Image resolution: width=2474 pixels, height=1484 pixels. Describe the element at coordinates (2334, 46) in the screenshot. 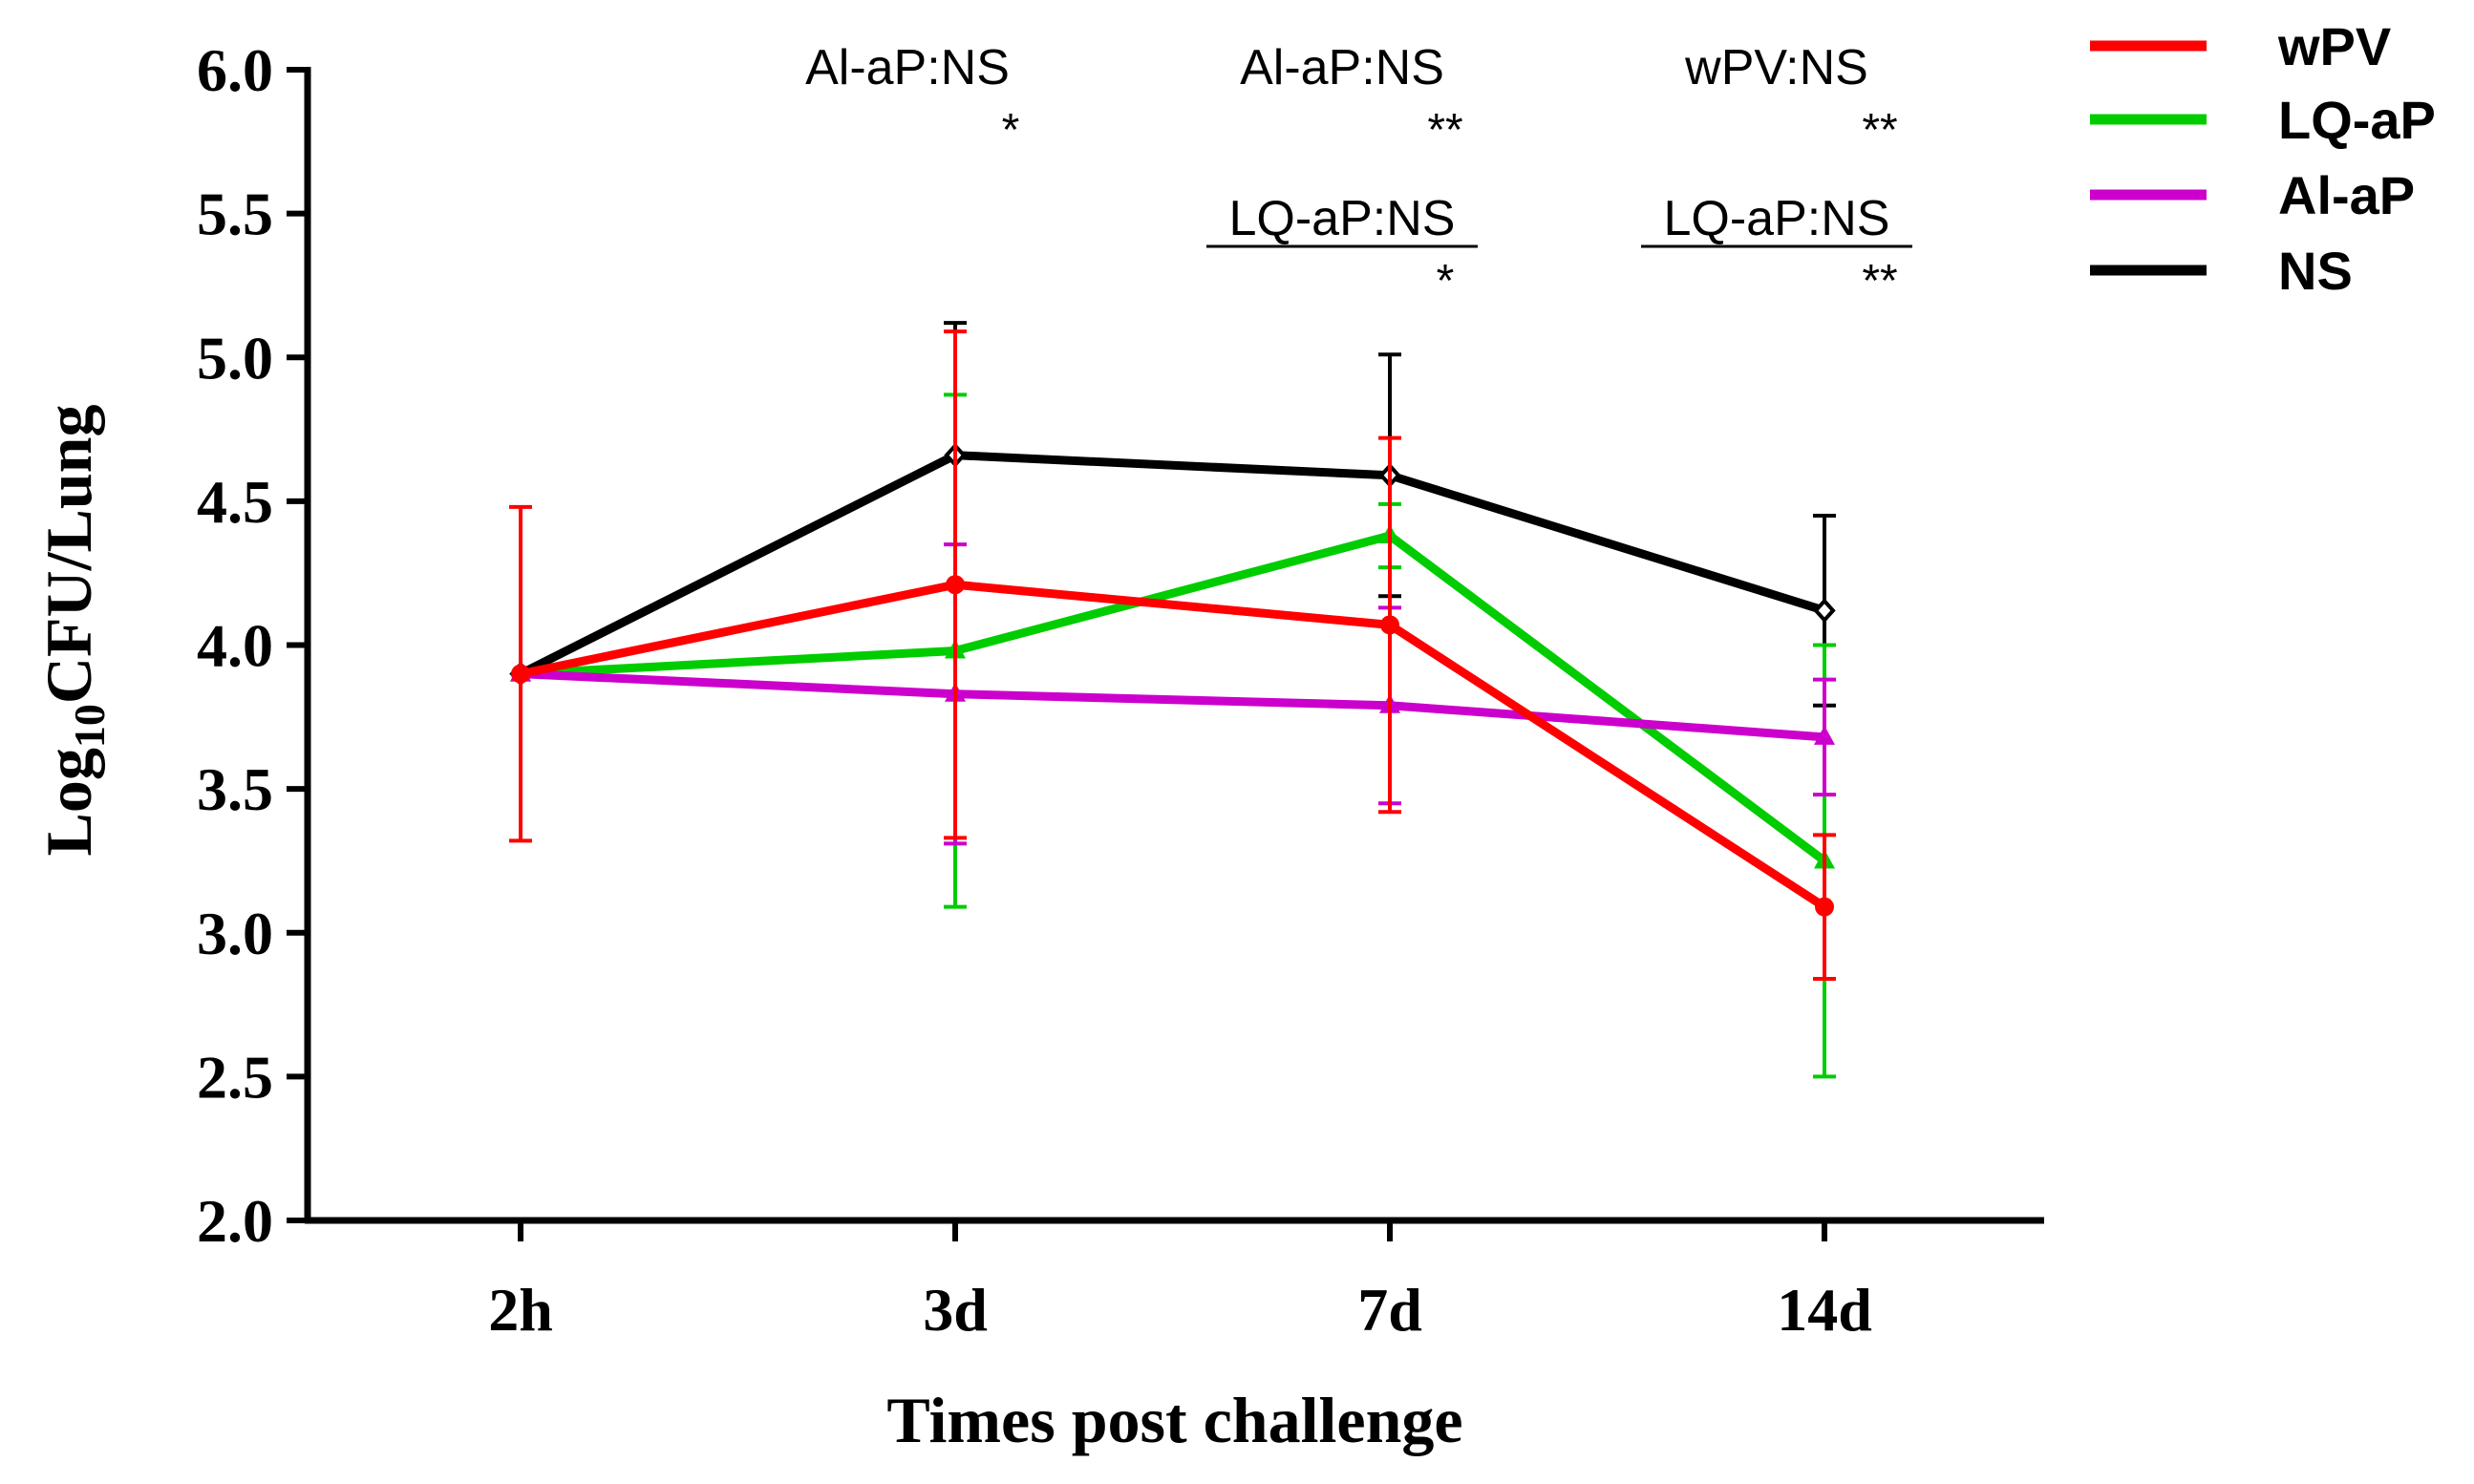

I see `legend-label: wPV` at that location.